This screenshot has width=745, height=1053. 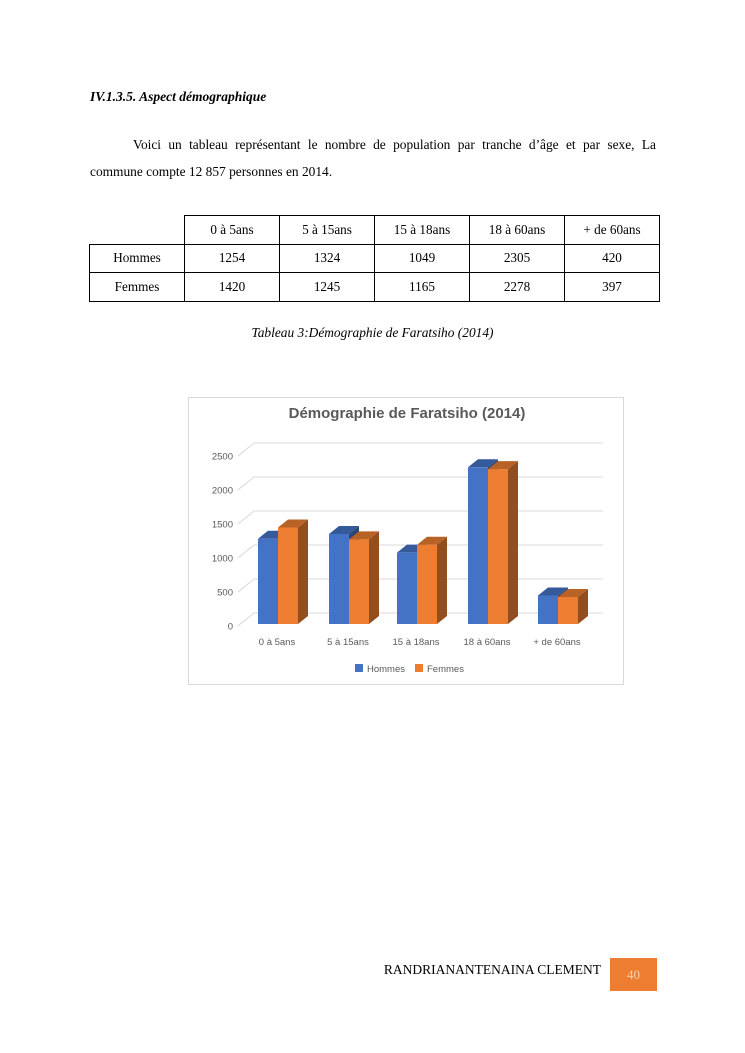 What do you see at coordinates (445, 669) in the screenshot?
I see `legend-label-femmes: Femmes` at bounding box center [445, 669].